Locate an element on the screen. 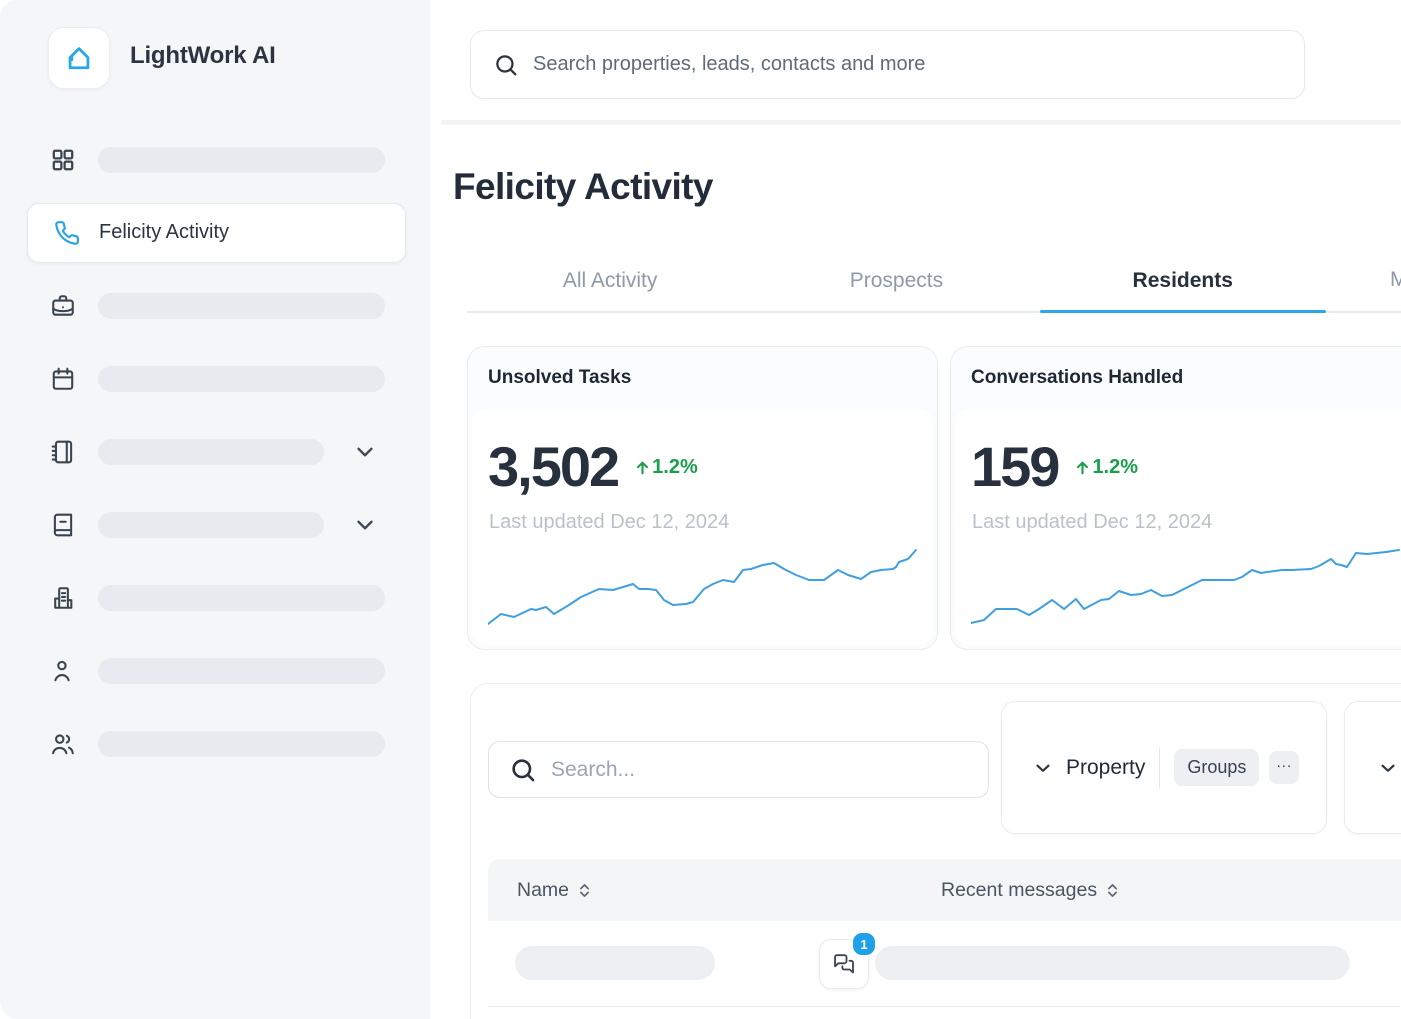  active-tab-underline is located at coordinates (1182, 311).